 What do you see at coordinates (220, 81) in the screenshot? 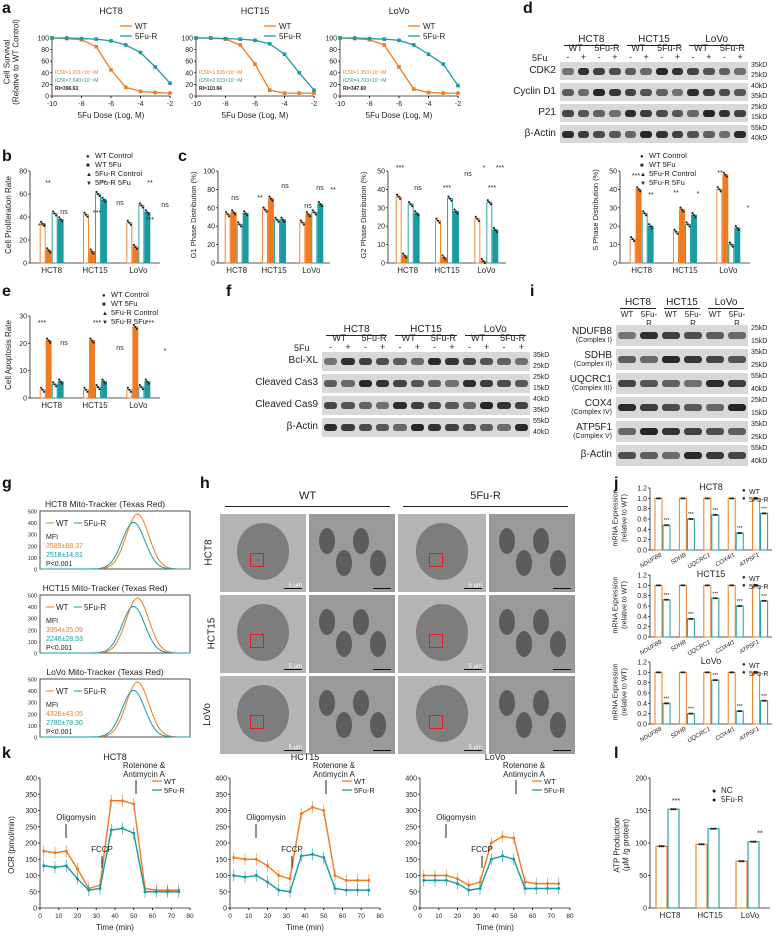
I see `ic50-fur: IC50=2.033×10⁻⁴M` at bounding box center [220, 81].